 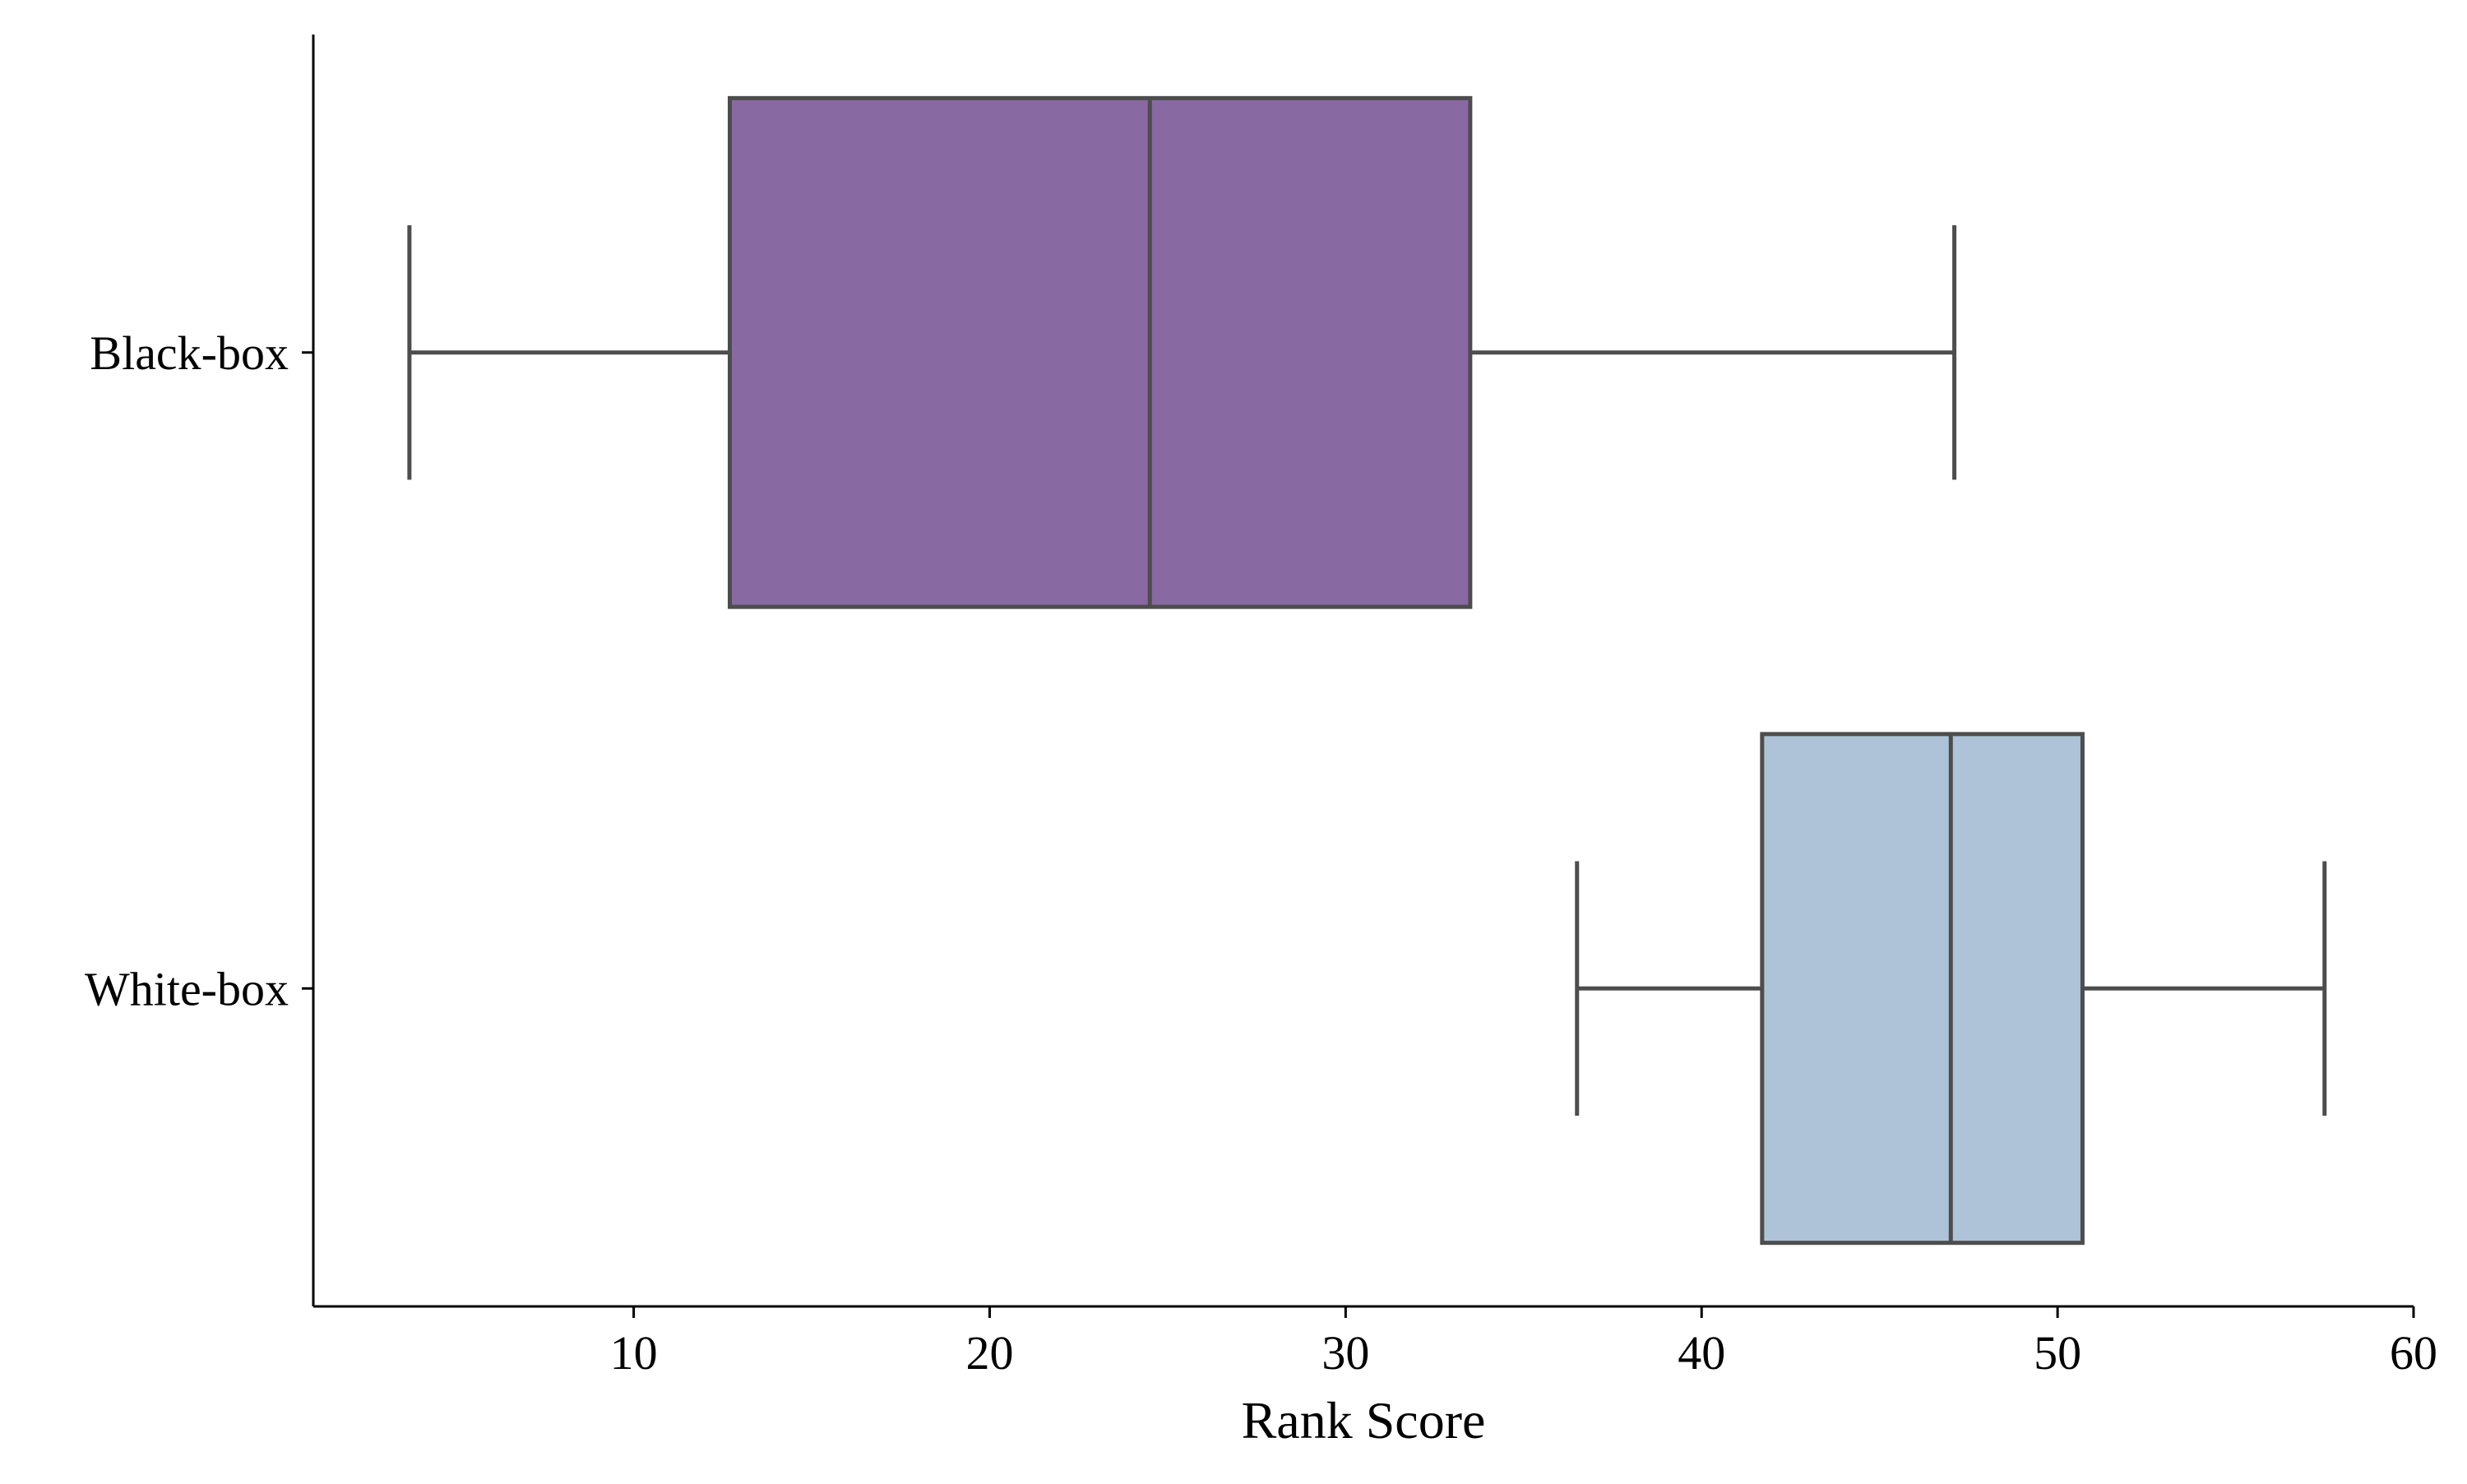 What do you see at coordinates (2413, 1353) in the screenshot?
I see `x-tick-label: 60` at bounding box center [2413, 1353].